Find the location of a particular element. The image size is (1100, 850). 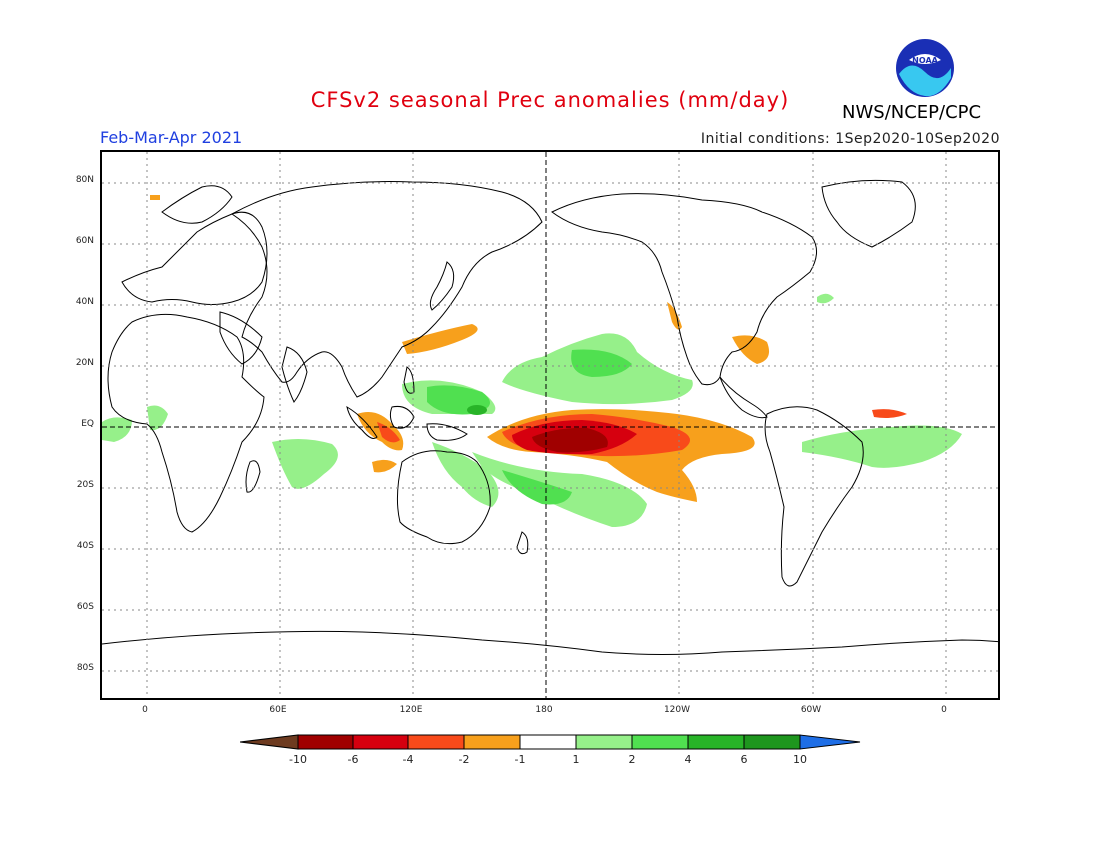

chart-title: CFSv2 seasonal Prec anomalies (mm/day) is located at coordinates (550, 100).